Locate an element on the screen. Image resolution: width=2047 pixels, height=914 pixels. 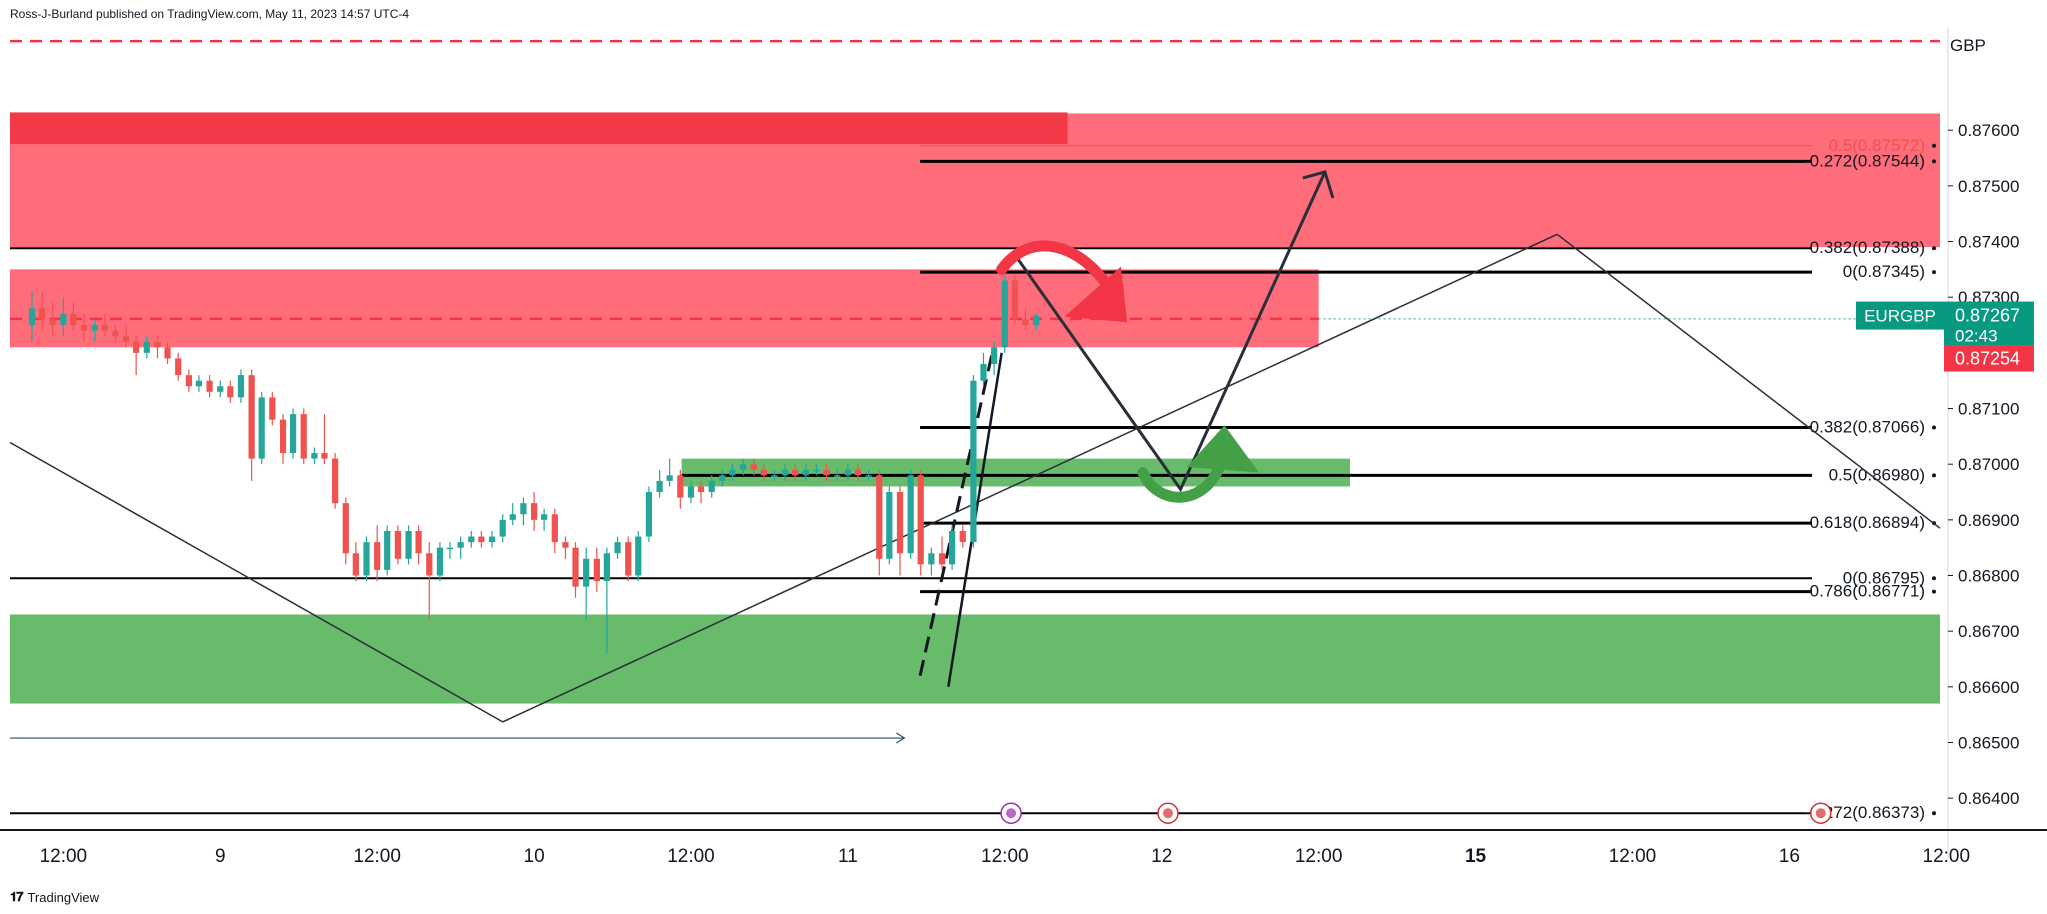
projection-arrows-layer is located at coordinates (1165, 336).